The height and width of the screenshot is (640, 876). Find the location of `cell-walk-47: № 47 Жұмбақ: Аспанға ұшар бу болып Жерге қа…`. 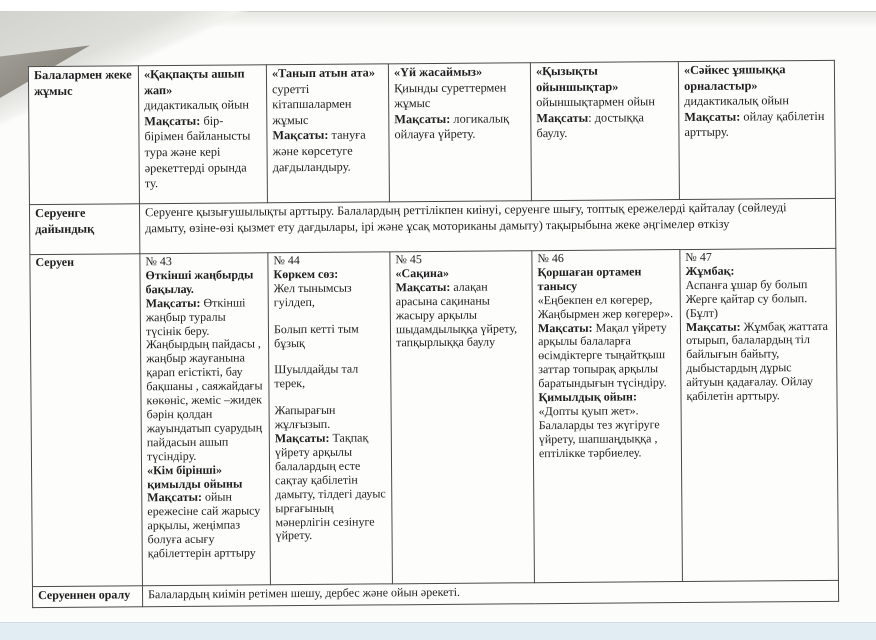

cell-walk-47: № 47 Жұмбақ: Аспанға ұшар бу болып Жерге қа… is located at coordinates (759, 415).